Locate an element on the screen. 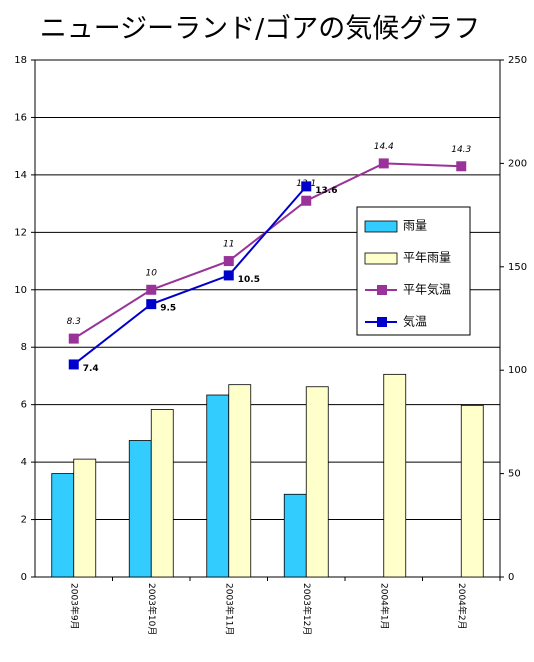 The width and height of the screenshot is (534, 662). data-label: 14.3 is located at coordinates (461, 150).